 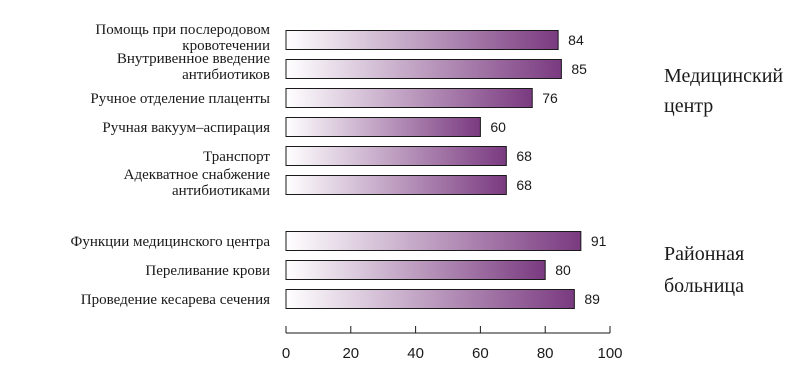 What do you see at coordinates (723, 91) in the screenshot?
I see `group-label: Медицинский центр` at bounding box center [723, 91].